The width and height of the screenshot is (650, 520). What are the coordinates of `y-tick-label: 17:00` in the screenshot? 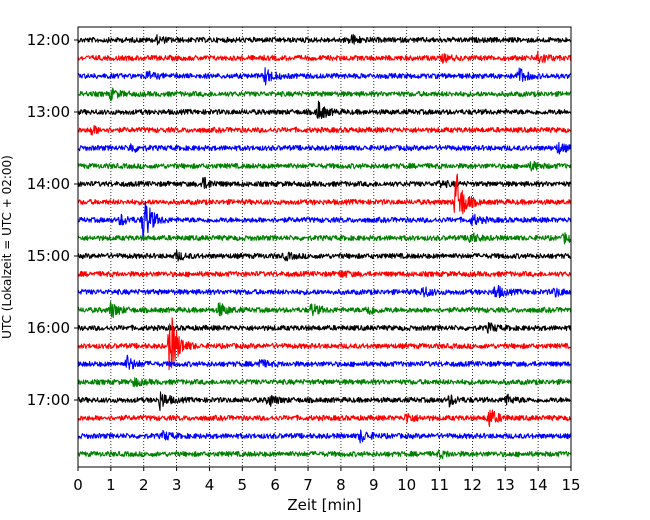 It's located at (48, 400).